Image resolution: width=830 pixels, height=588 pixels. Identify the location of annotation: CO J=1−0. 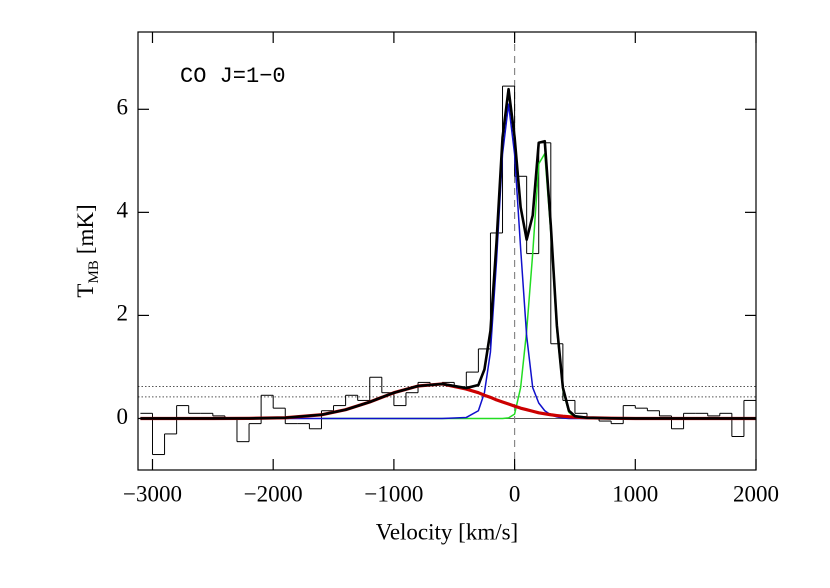
(233, 76).